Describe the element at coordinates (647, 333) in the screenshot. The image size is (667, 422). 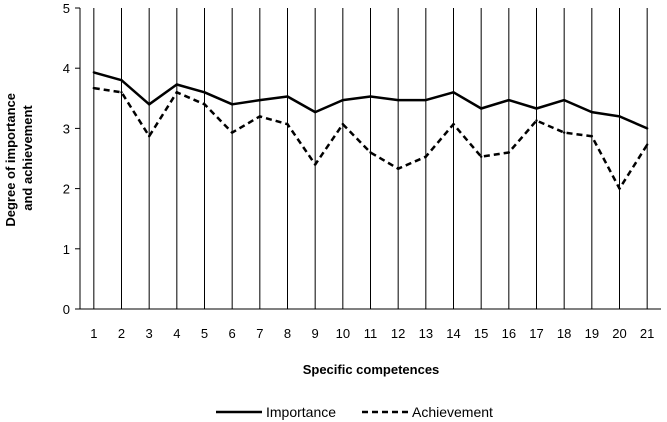
I see `x-tick-label-21: 21` at that location.